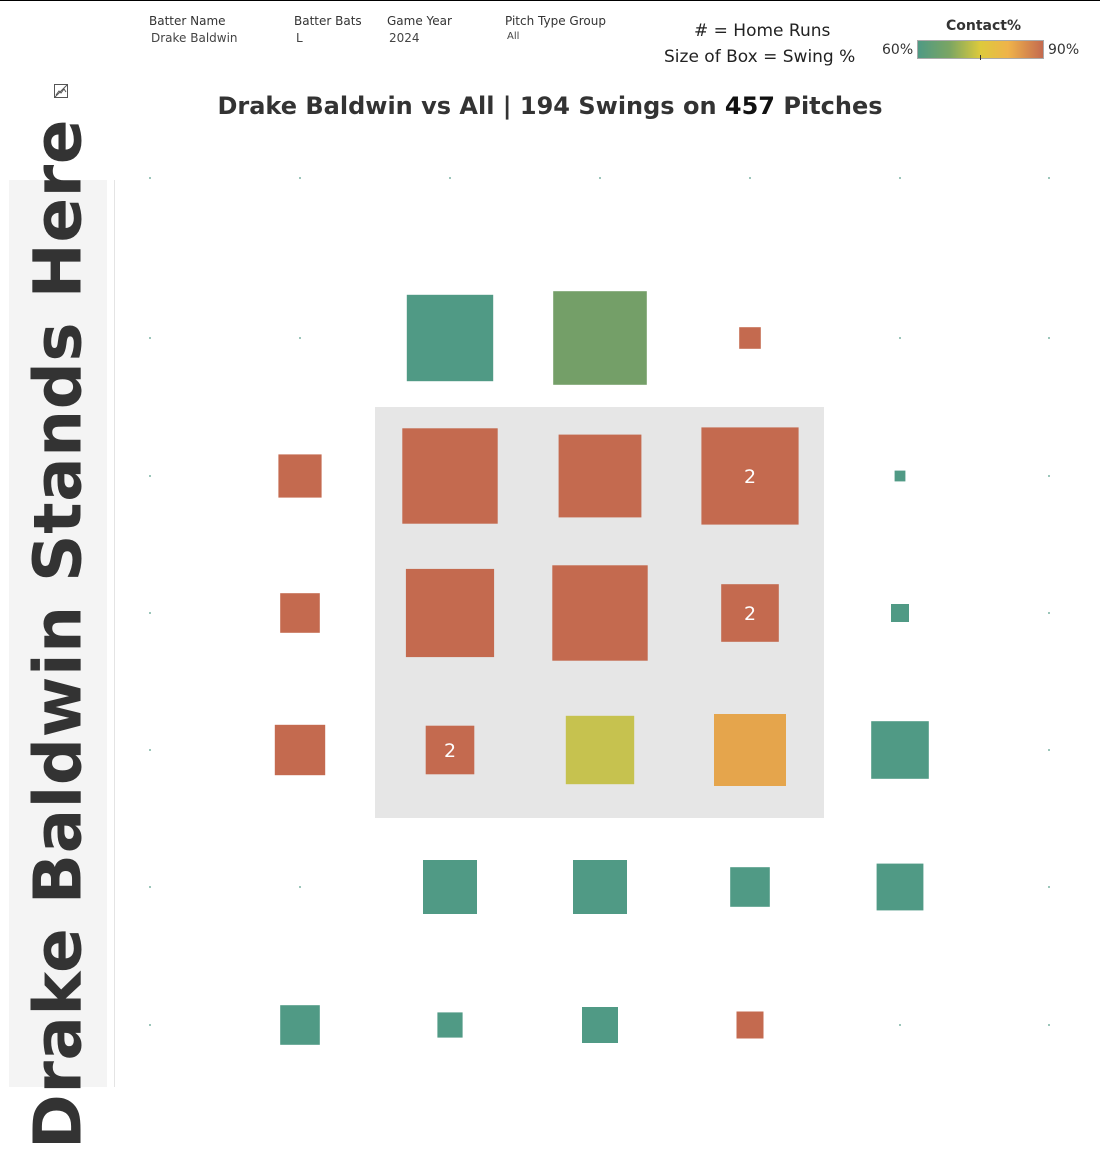  I want to click on zone-box-r3-c2, so click(450, 613).